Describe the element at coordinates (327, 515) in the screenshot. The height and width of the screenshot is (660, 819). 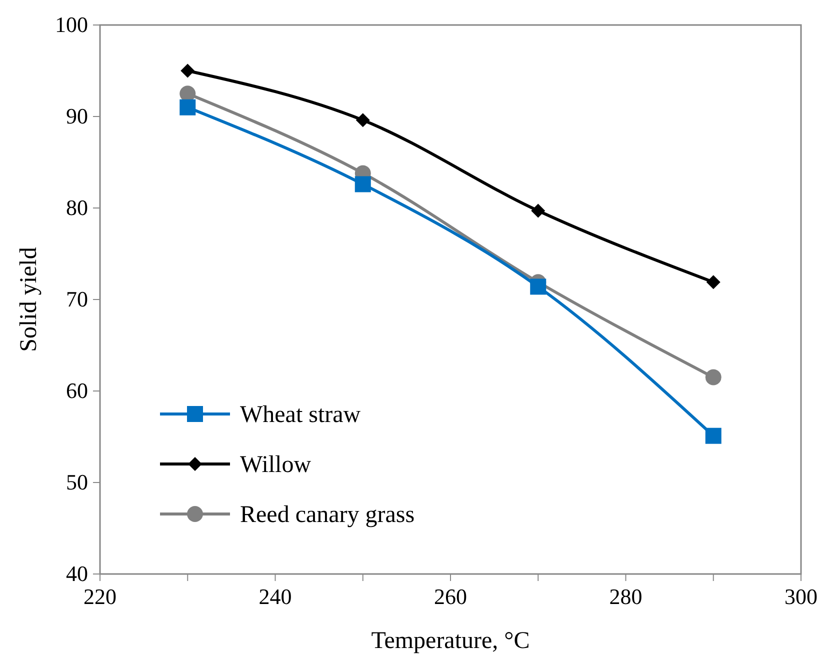
I see `legend-label: Reed canary grass` at that location.